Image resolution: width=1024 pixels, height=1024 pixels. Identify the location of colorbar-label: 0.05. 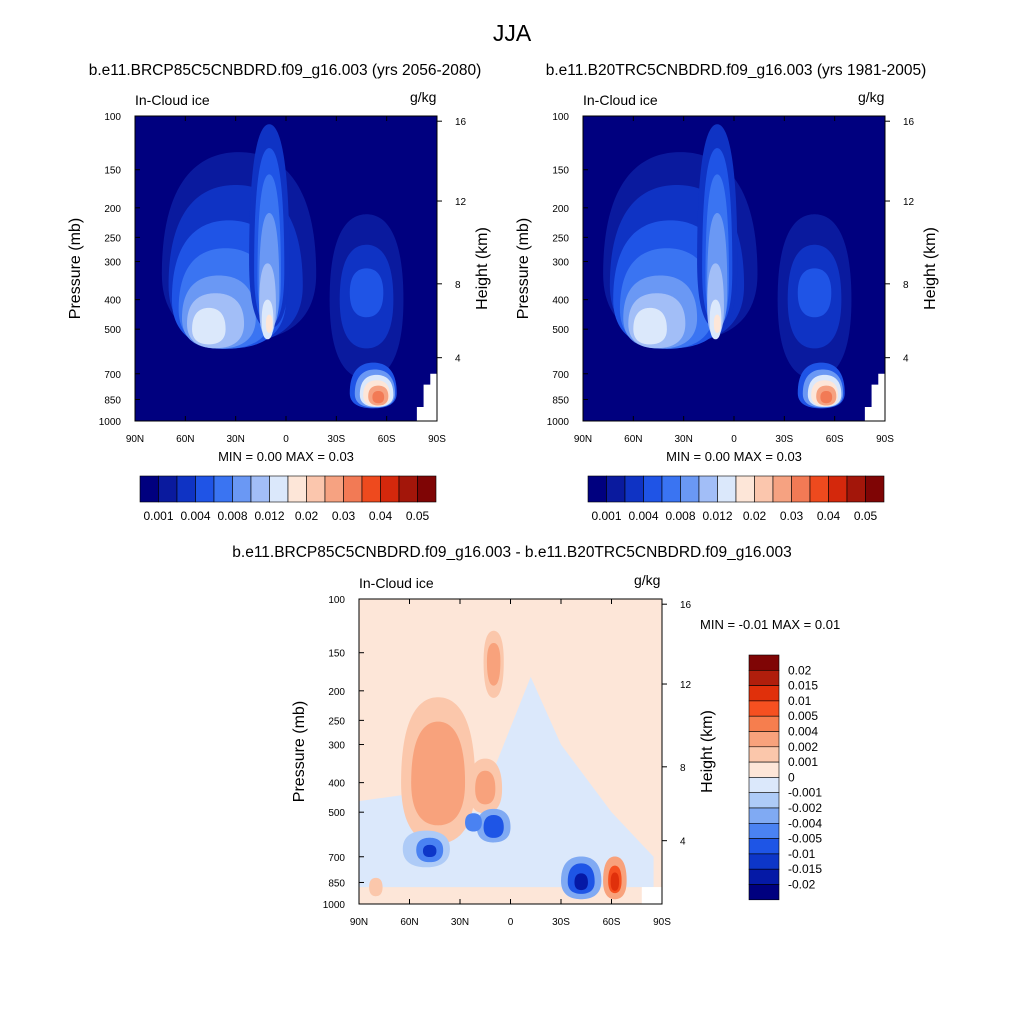
(418, 516).